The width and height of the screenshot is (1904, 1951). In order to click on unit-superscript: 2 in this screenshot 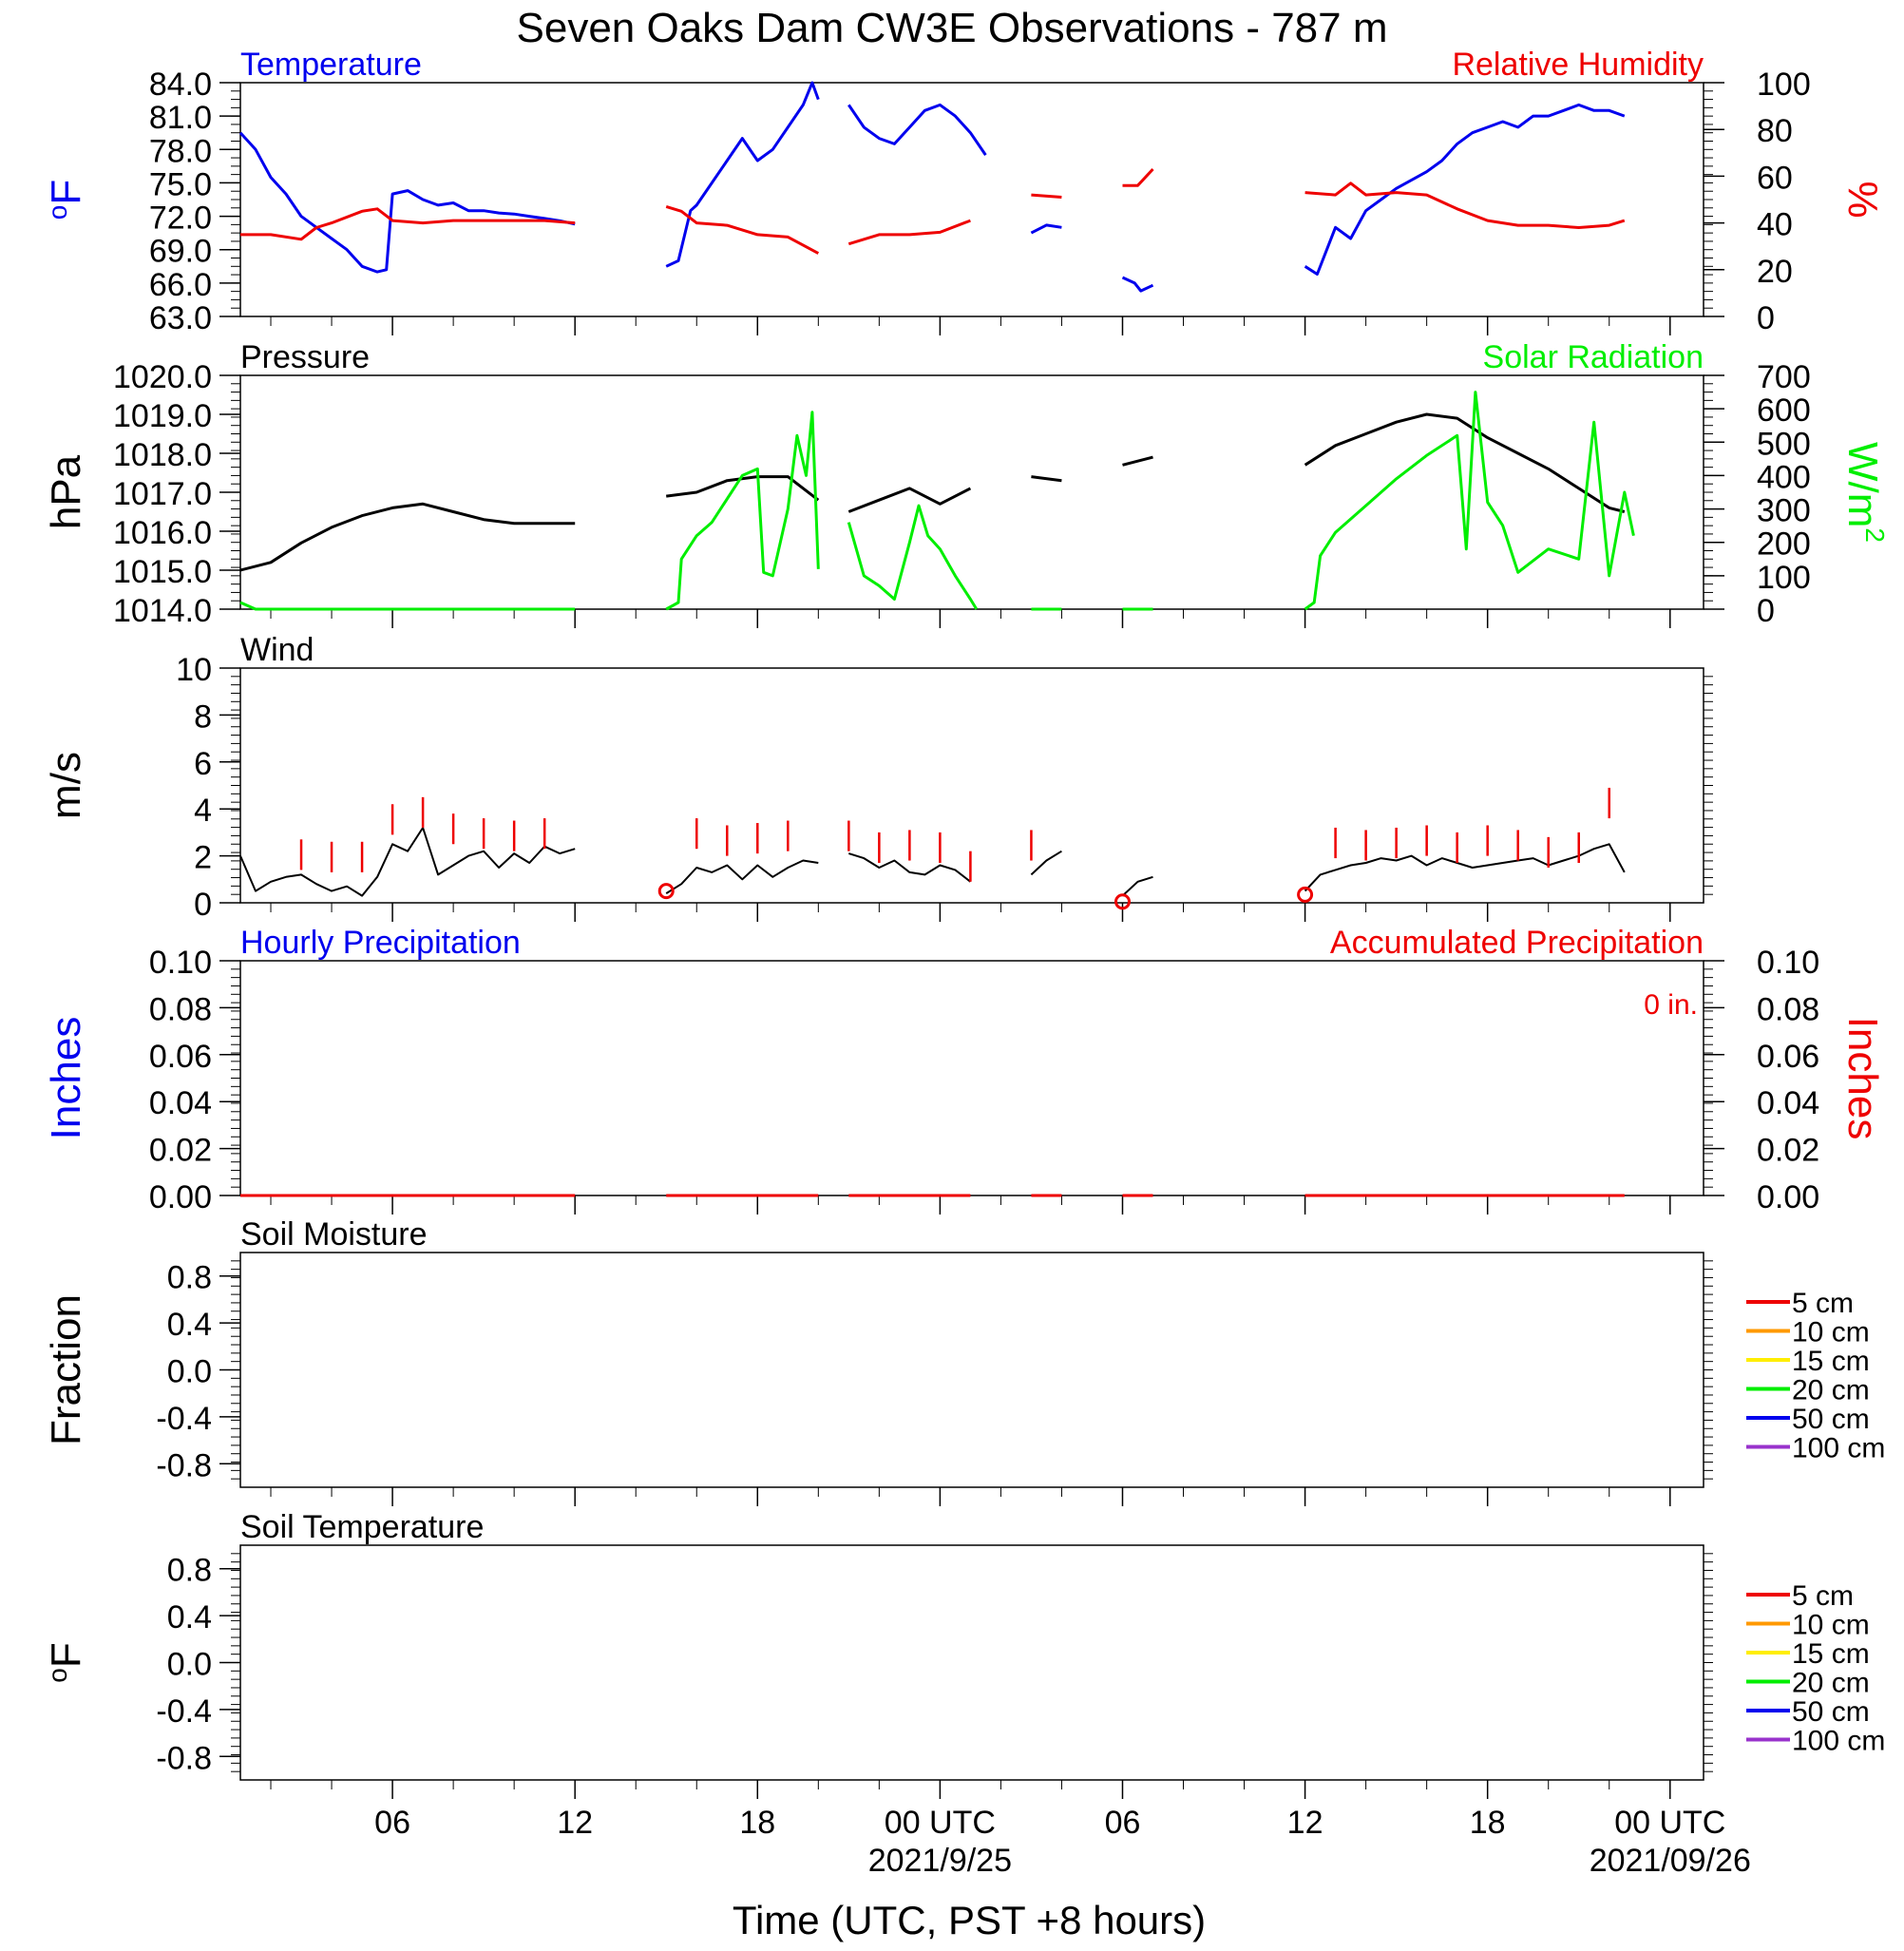, I will do `click(1875, 535)`.